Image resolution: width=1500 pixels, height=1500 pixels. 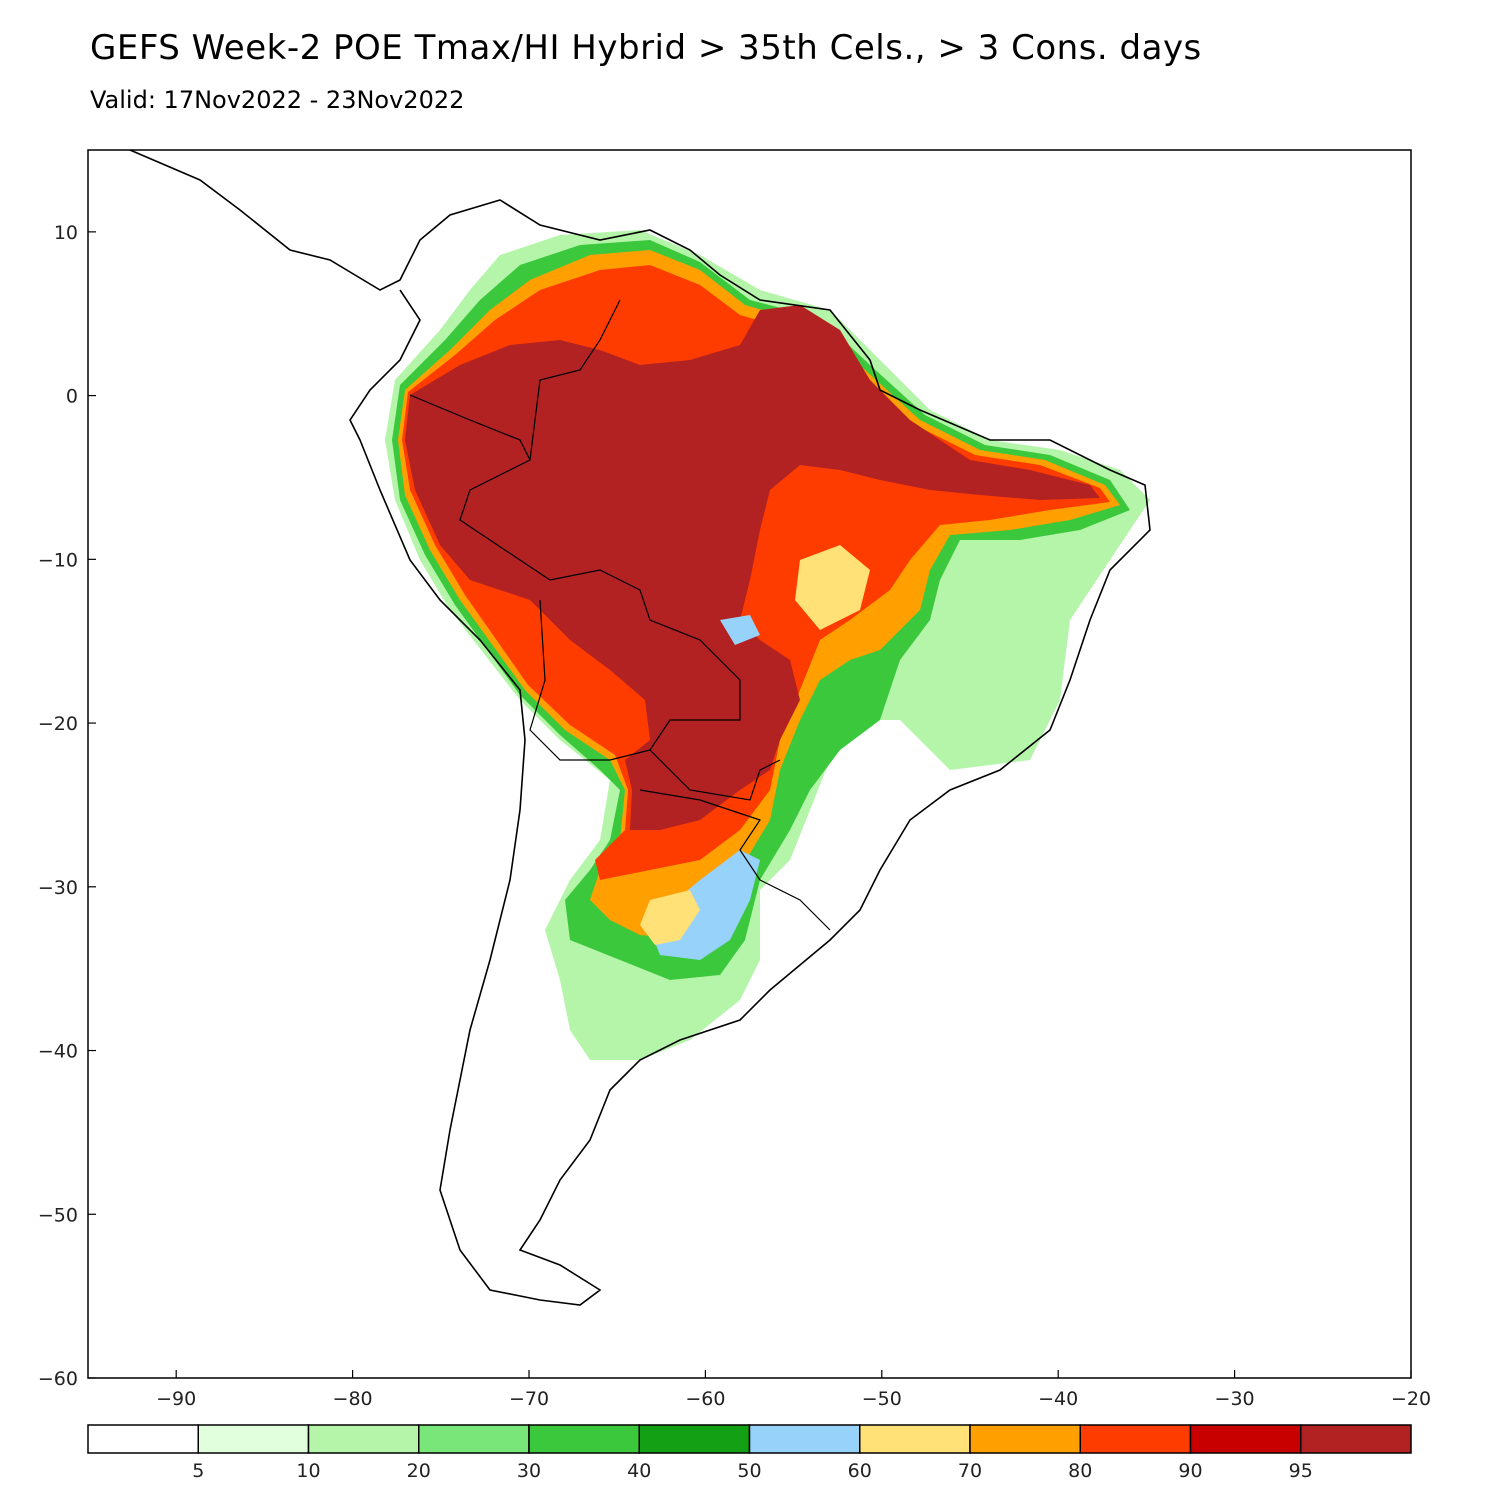 What do you see at coordinates (58, 1215) in the screenshot?
I see `y-tick-label: −50` at bounding box center [58, 1215].